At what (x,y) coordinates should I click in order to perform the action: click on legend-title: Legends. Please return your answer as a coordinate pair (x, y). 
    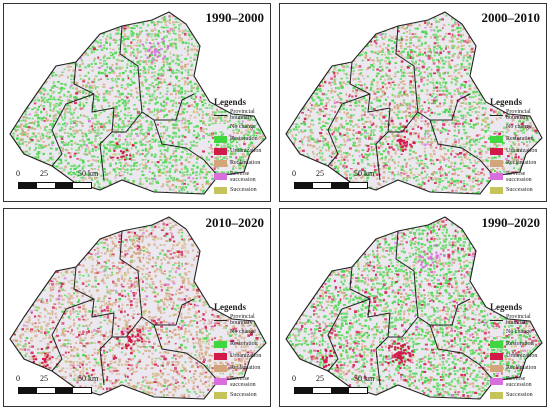
    Looking at the image, I should click on (230, 102).